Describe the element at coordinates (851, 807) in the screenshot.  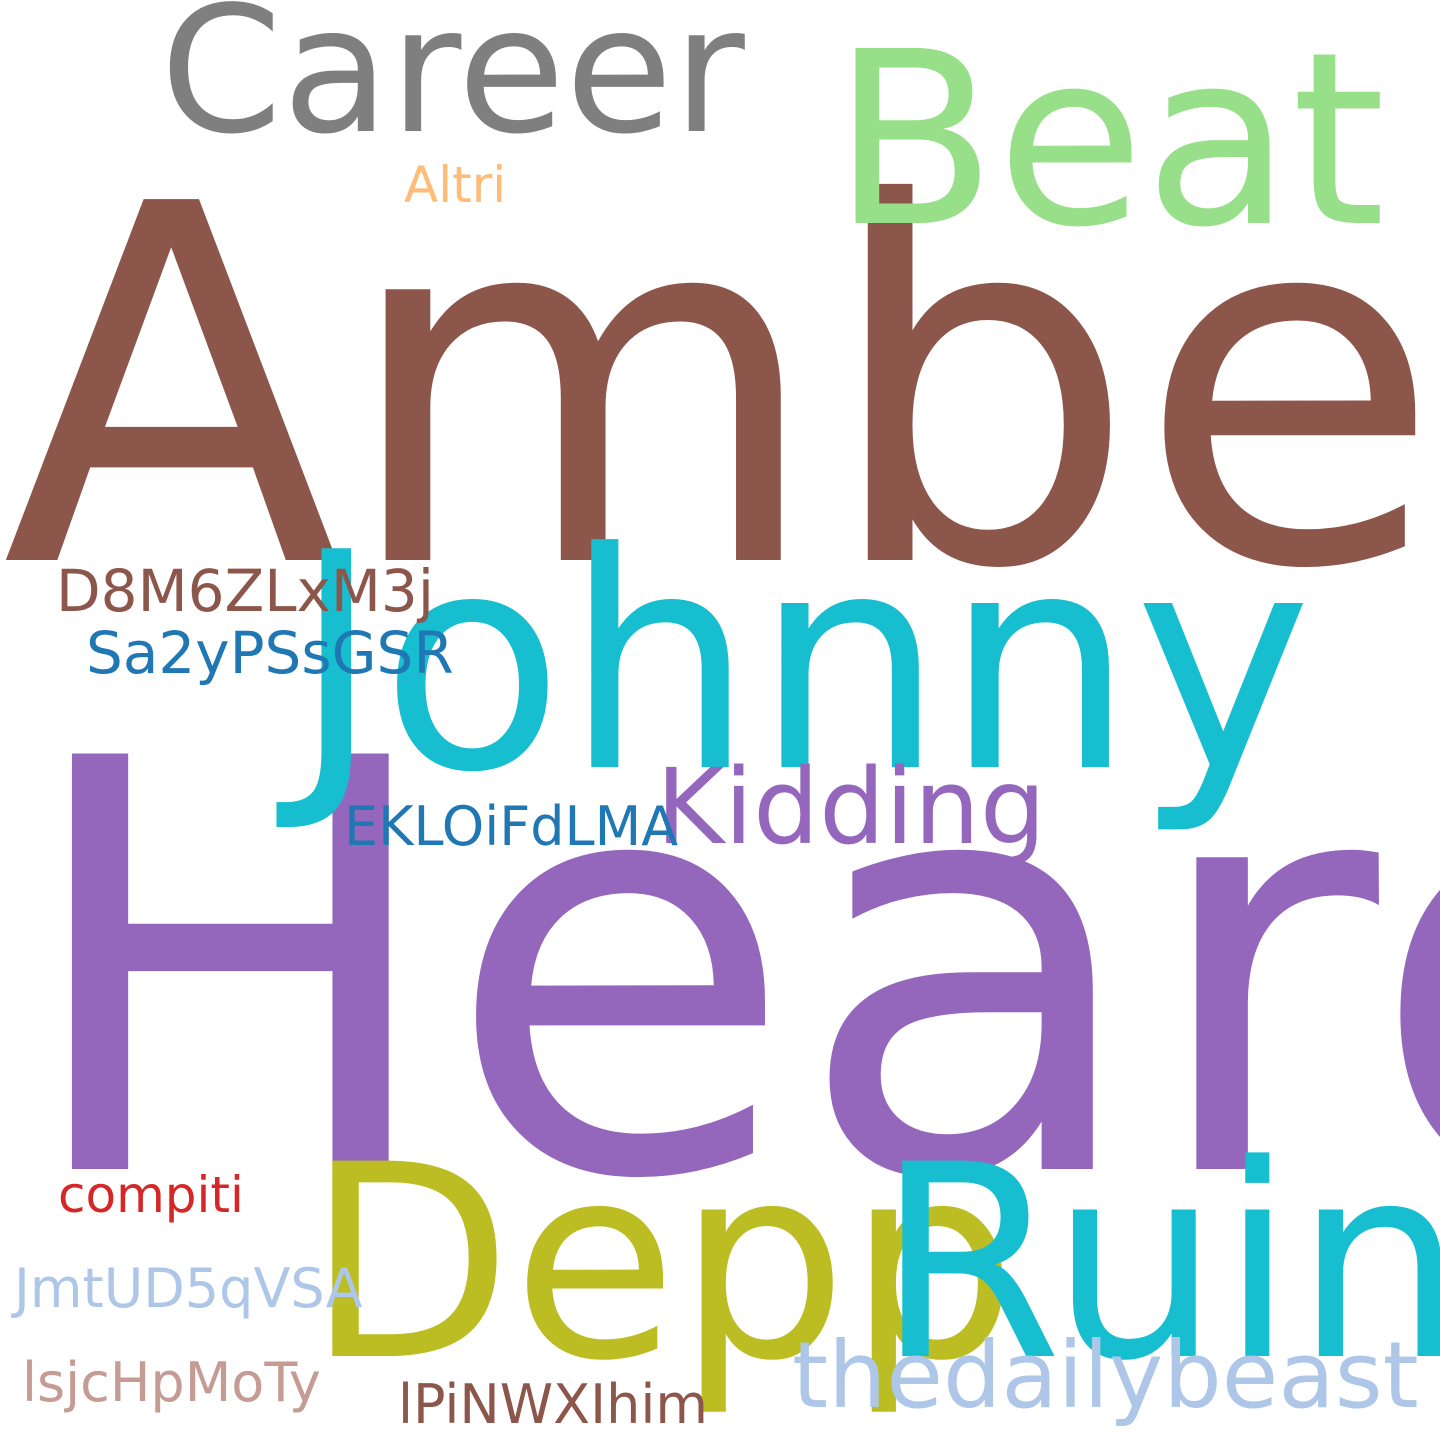
I see `word-kidding: Kidding` at that location.